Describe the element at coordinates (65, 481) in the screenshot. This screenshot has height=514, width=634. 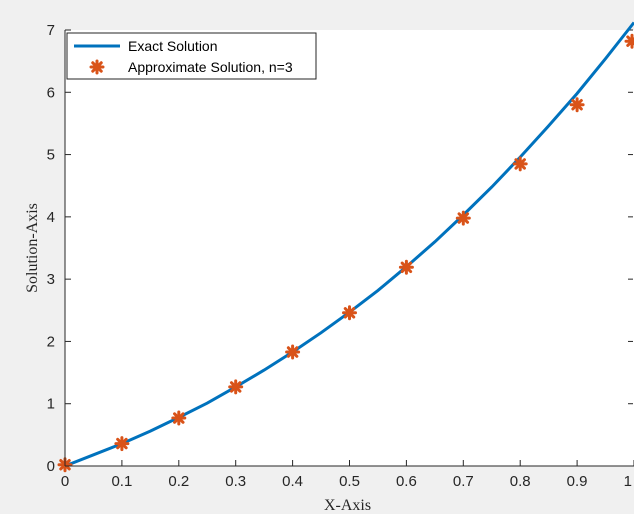
I see `x-tick-label: 0` at that location.